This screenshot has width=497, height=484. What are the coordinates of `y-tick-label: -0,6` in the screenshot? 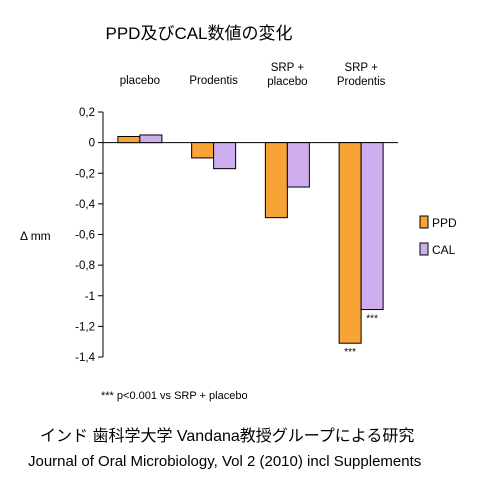 It's located at (85, 236).